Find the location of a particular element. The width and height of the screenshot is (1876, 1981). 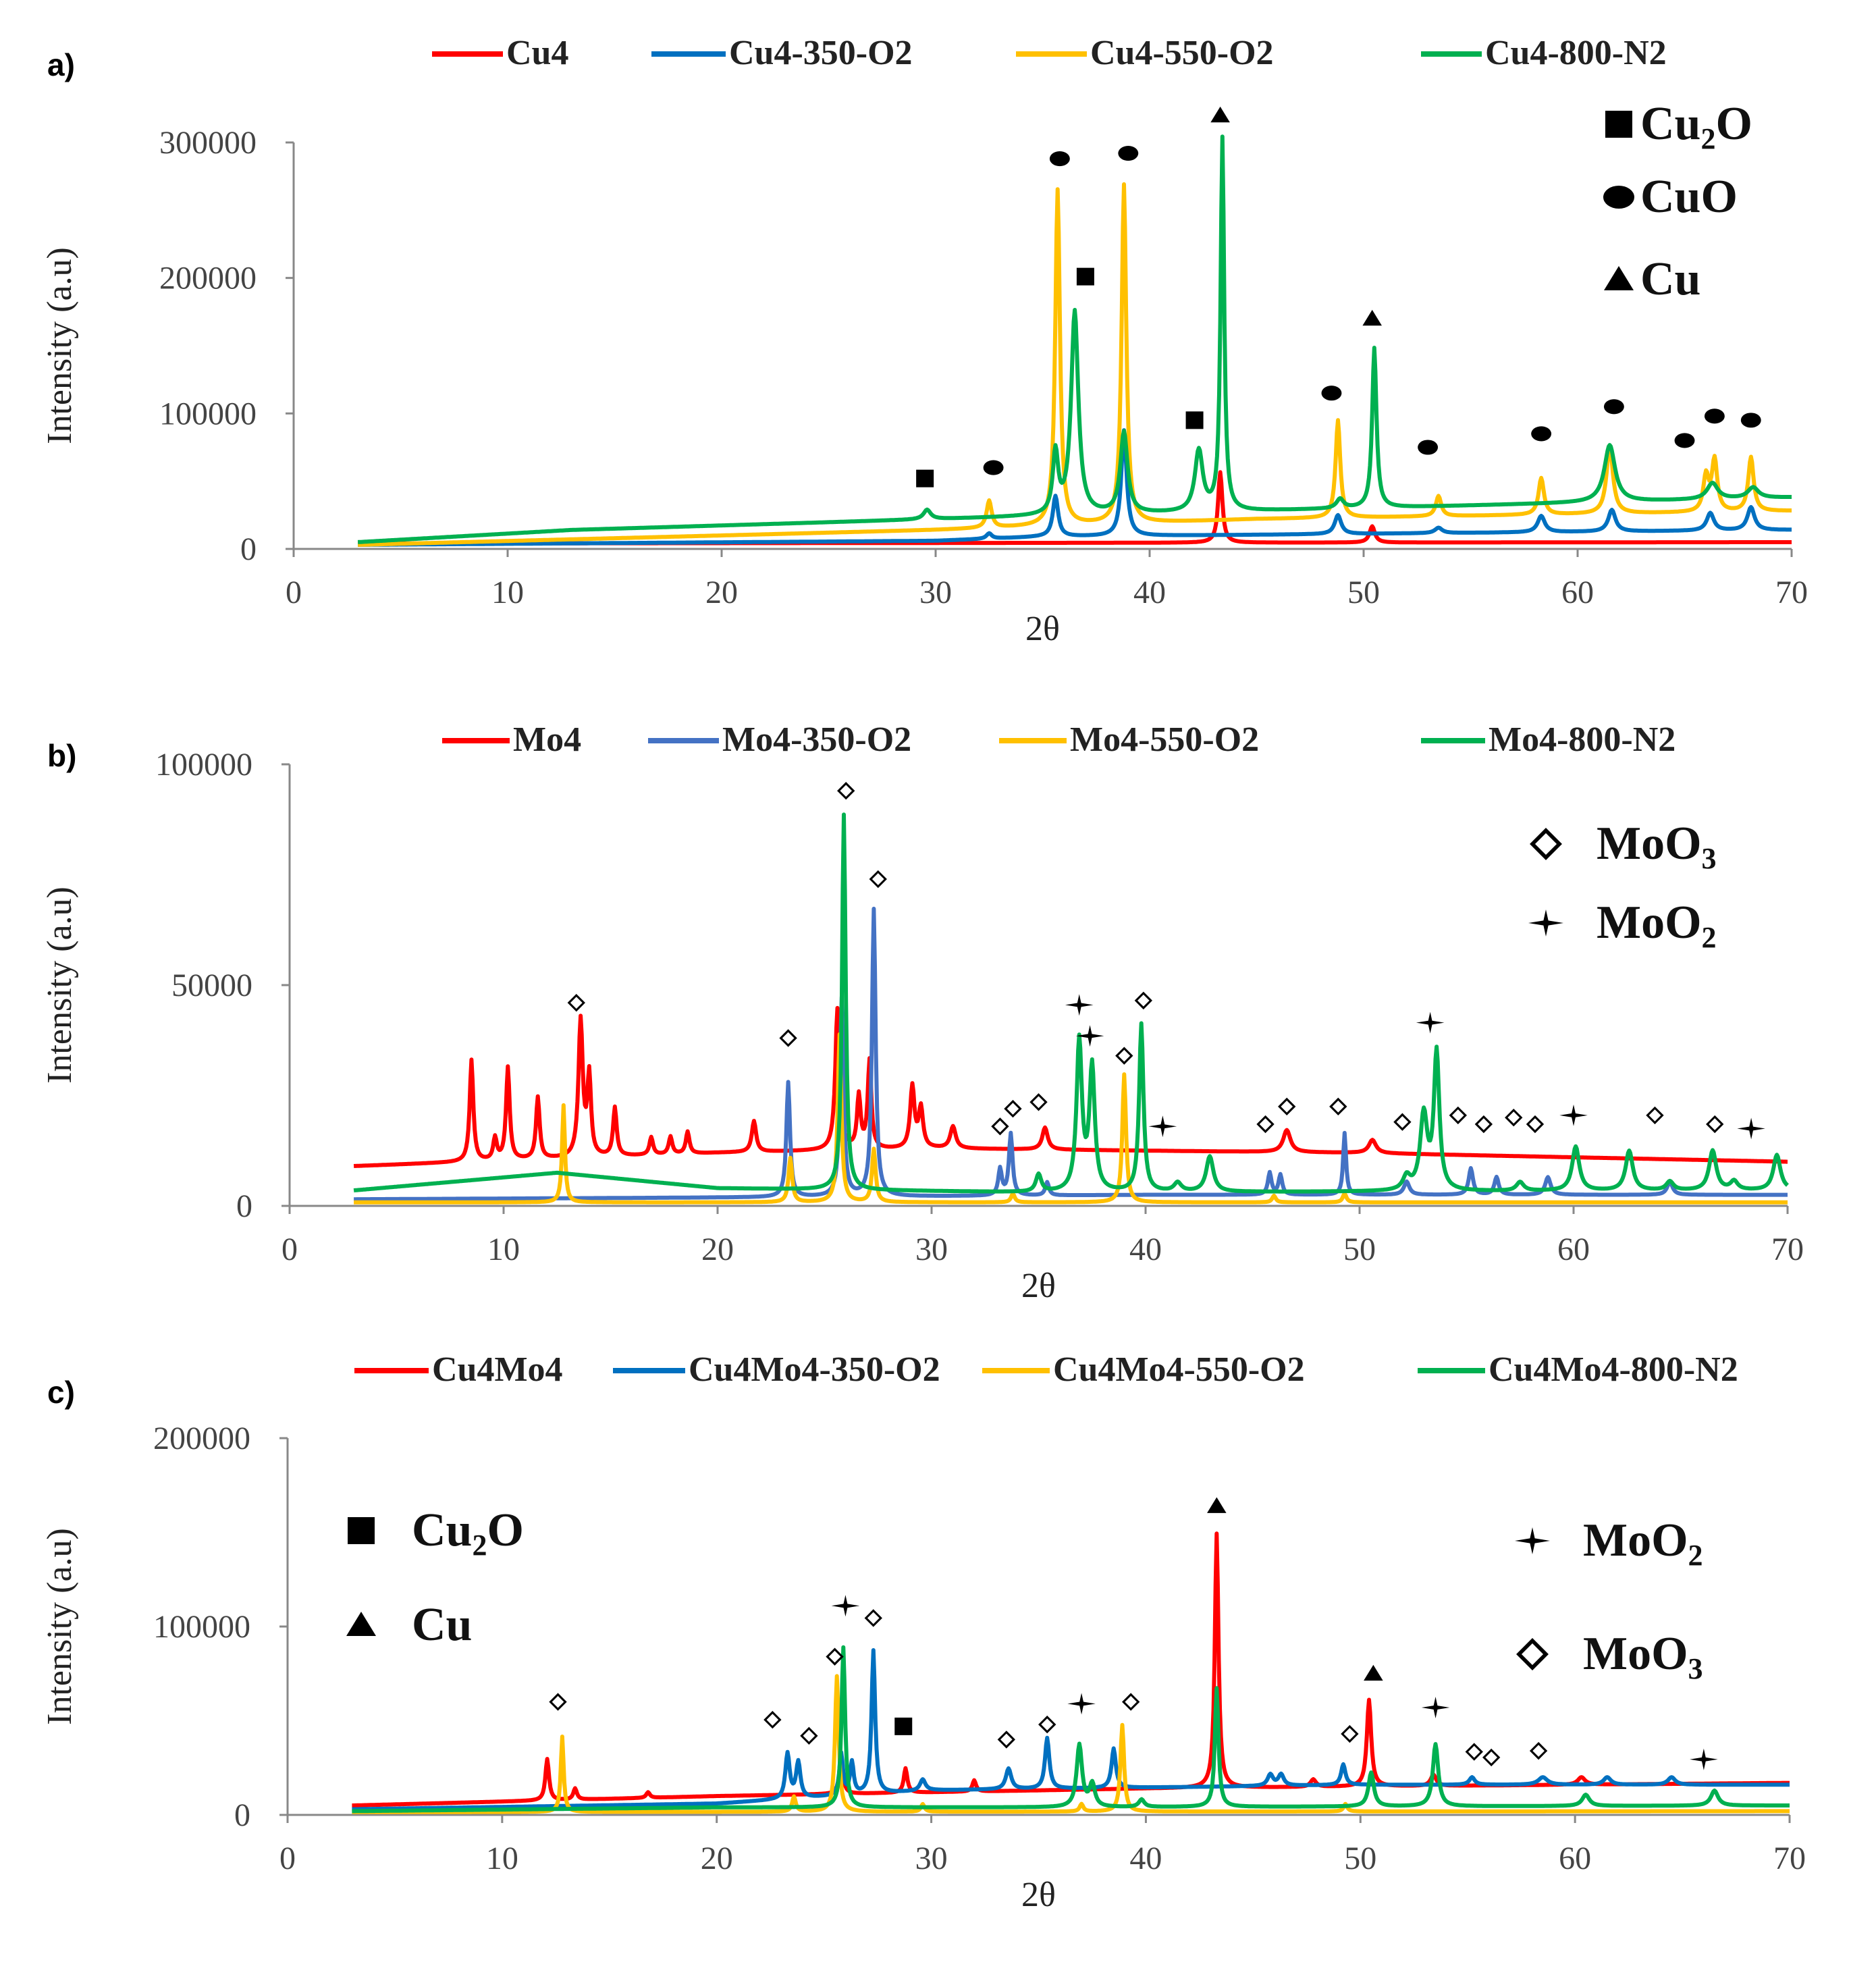

phase-legend-left-marker-triangle-icon is located at coordinates (361, 1624).